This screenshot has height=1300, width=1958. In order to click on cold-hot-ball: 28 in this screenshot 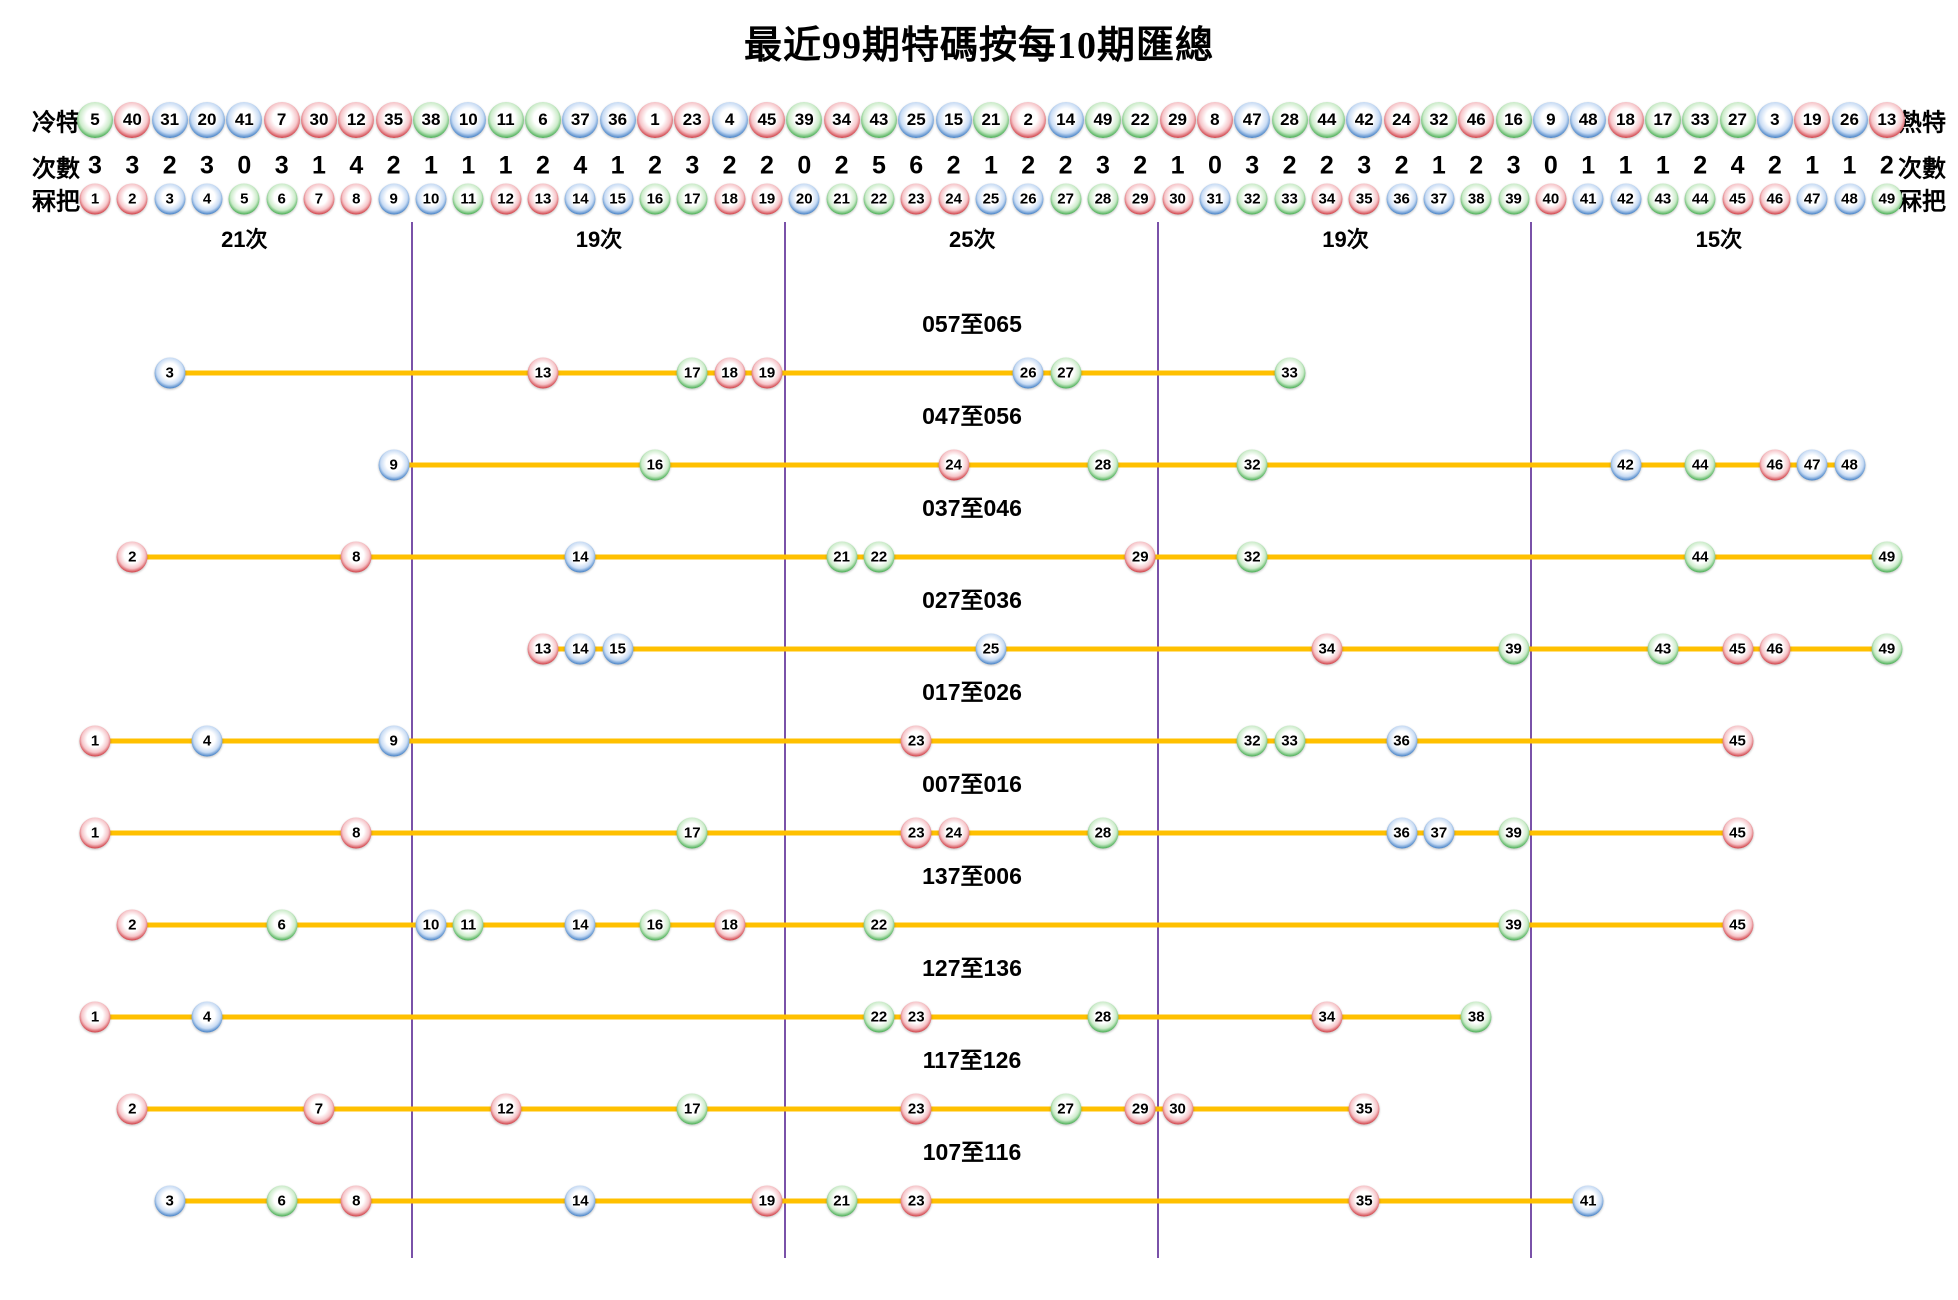, I will do `click(1289, 120)`.